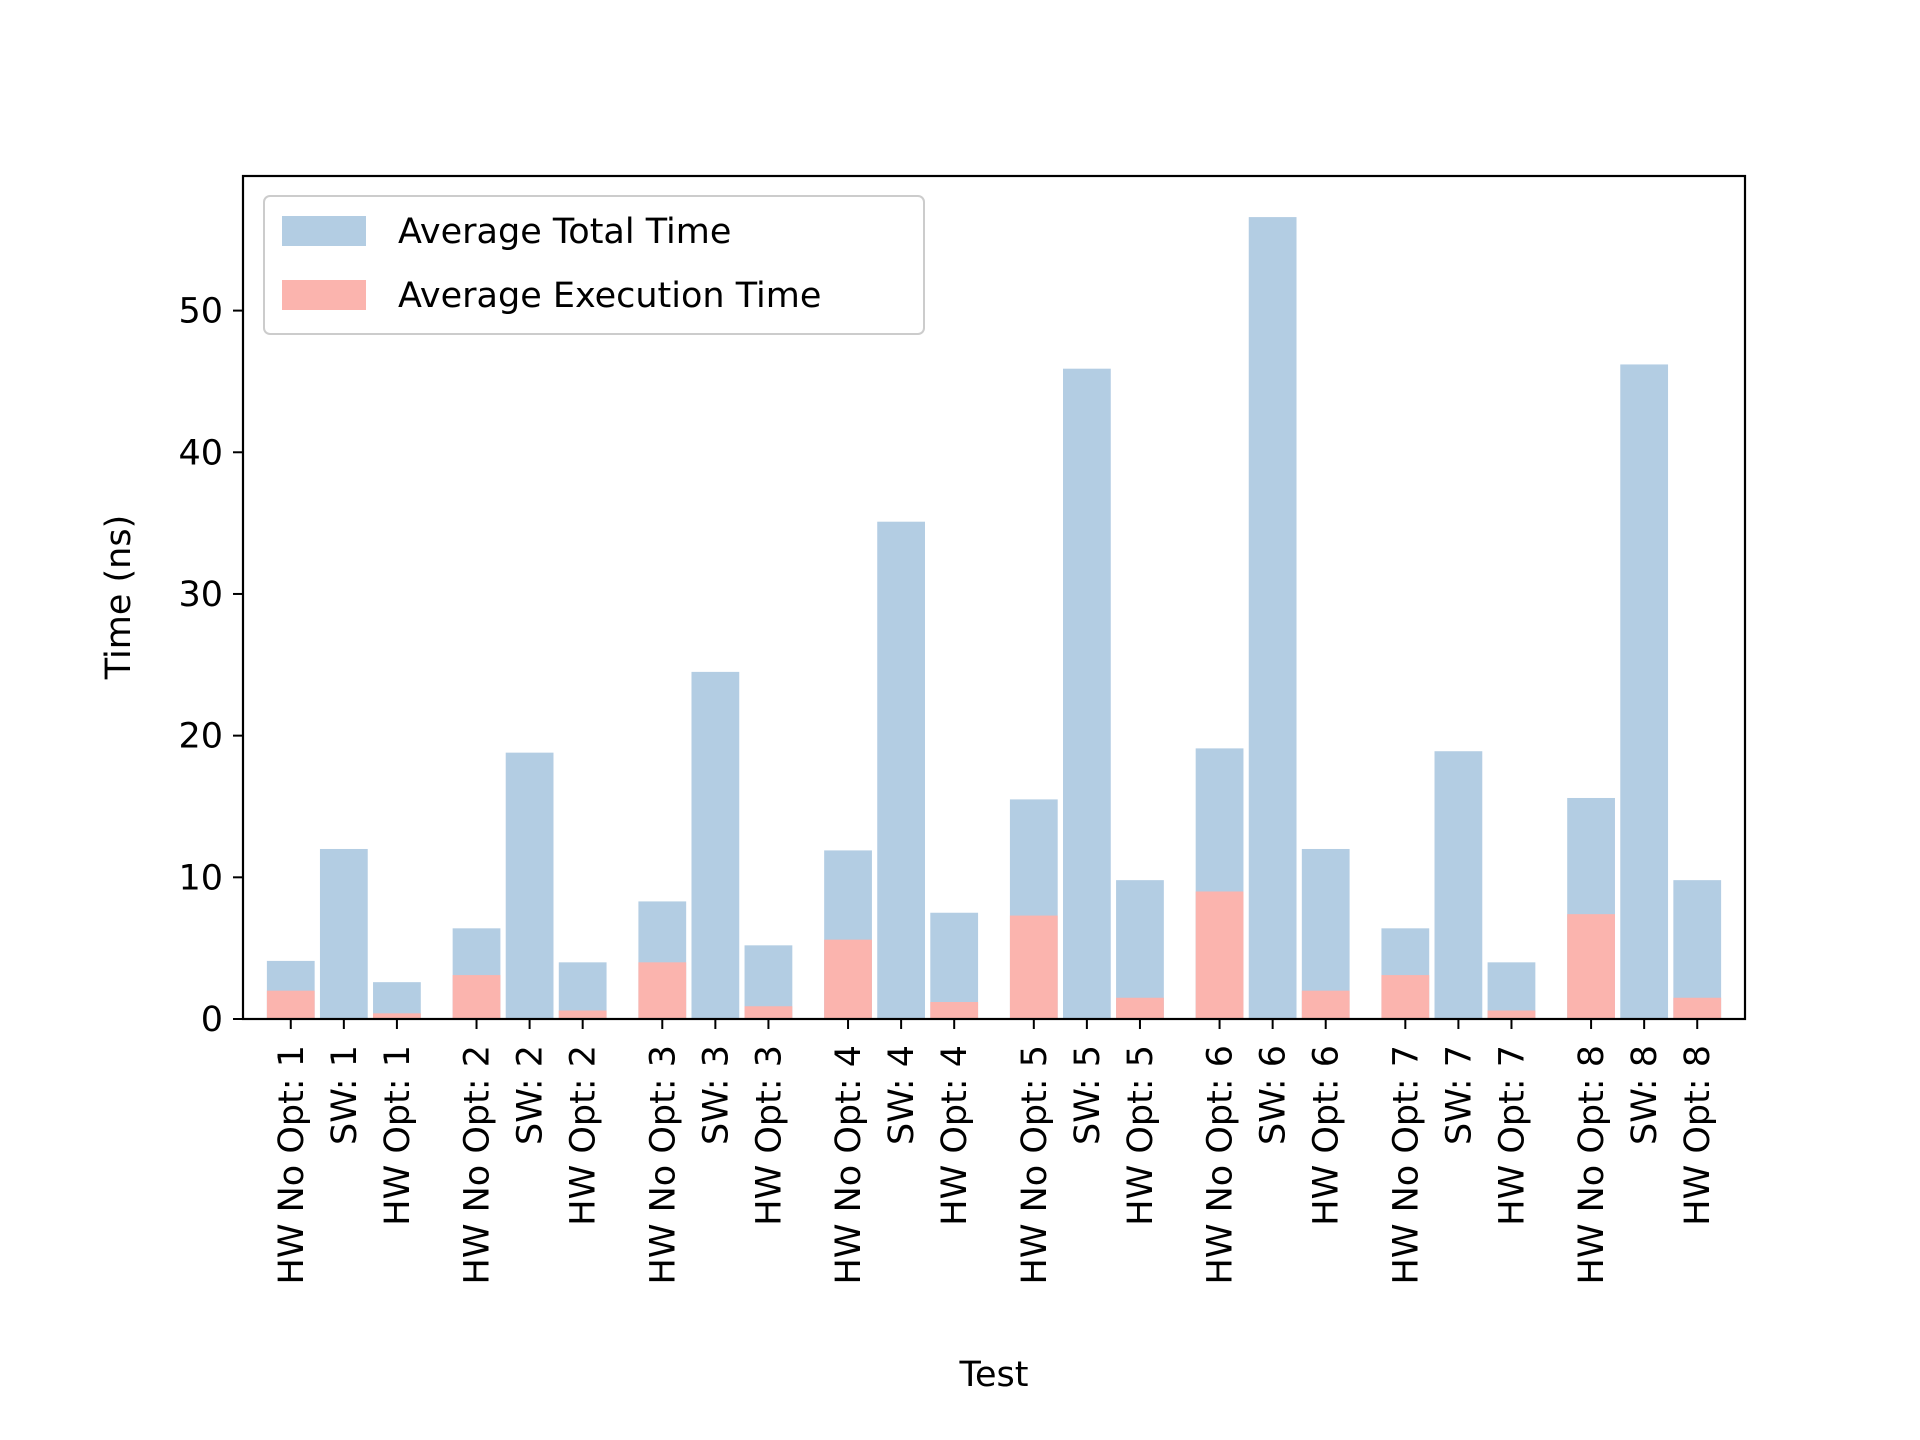 This screenshot has height=1440, width=1920. Describe the element at coordinates (200, 312) in the screenshot. I see `y-tick-label-50: 50` at that location.